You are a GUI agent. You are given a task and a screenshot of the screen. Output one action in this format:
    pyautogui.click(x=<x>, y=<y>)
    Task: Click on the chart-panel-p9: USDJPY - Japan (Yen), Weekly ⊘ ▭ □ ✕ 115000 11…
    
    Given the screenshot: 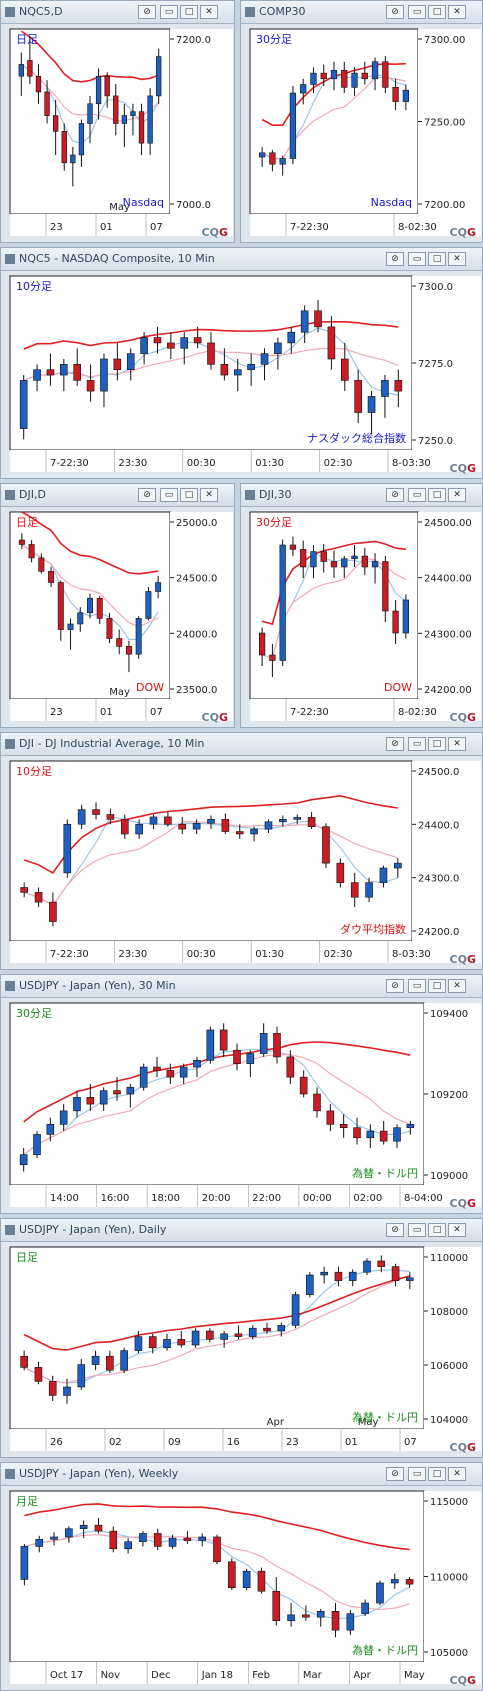 What is the action you would take?
    pyautogui.click(x=241, y=1576)
    